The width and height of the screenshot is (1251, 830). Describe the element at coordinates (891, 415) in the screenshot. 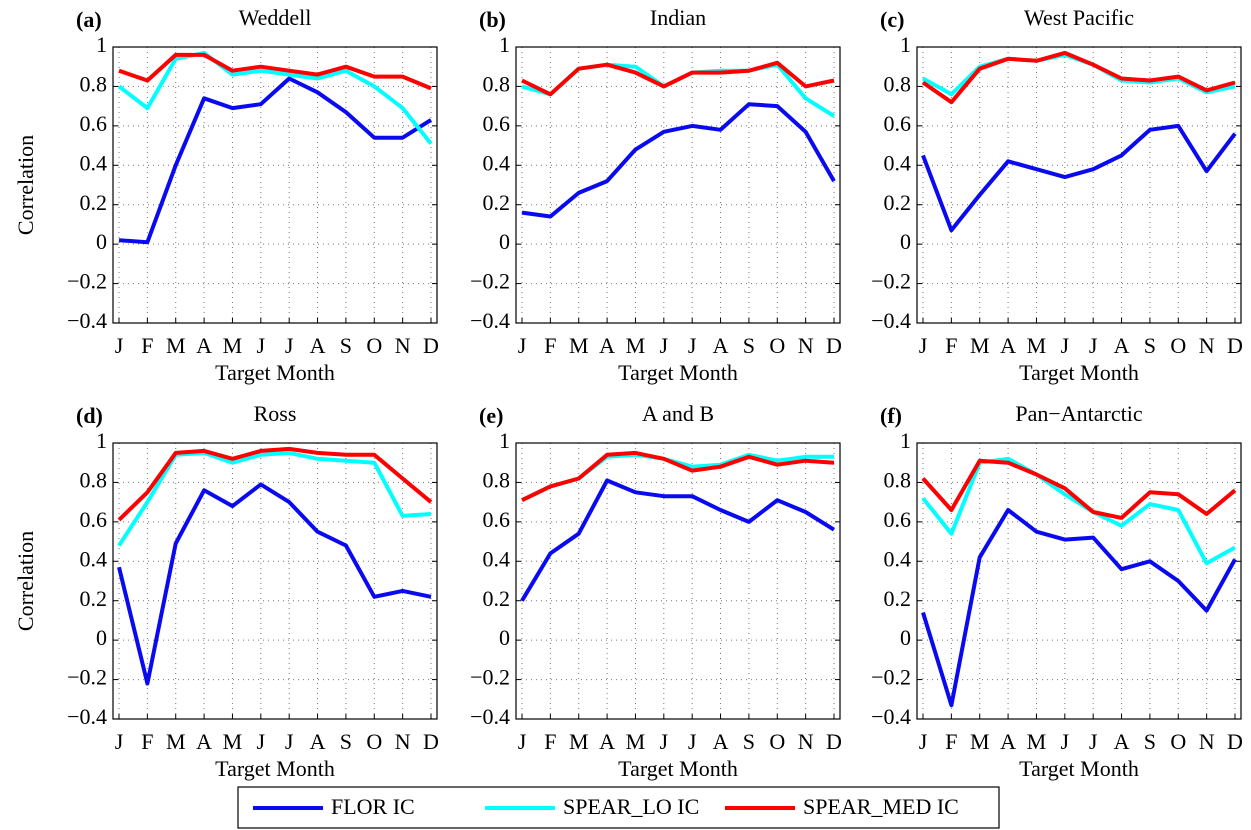

I see `panel-label: (f)` at that location.